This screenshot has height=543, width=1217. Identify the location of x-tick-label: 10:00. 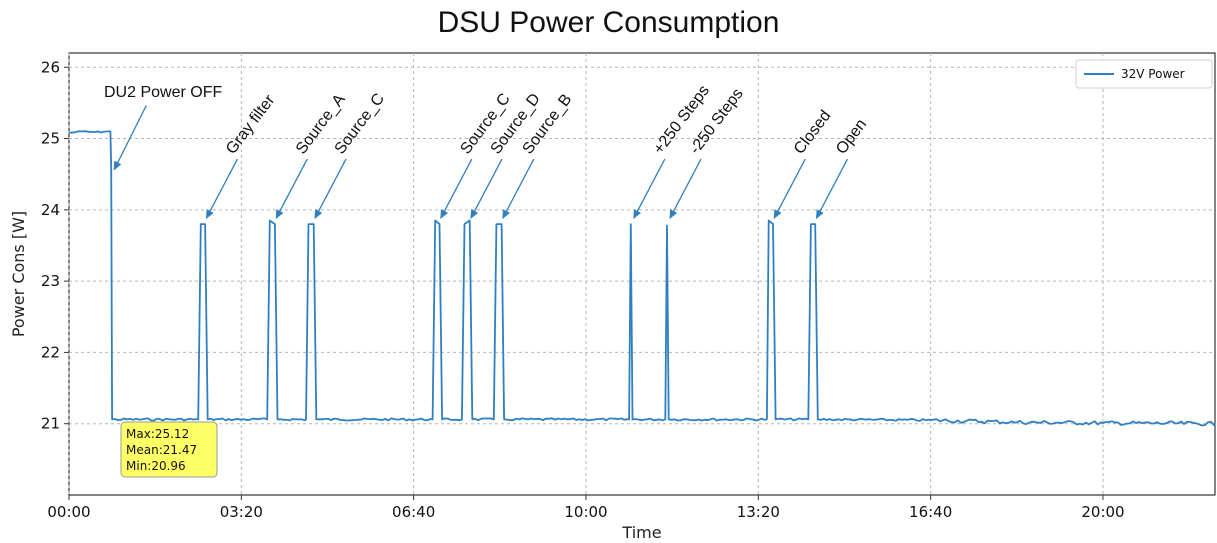
(585, 512).